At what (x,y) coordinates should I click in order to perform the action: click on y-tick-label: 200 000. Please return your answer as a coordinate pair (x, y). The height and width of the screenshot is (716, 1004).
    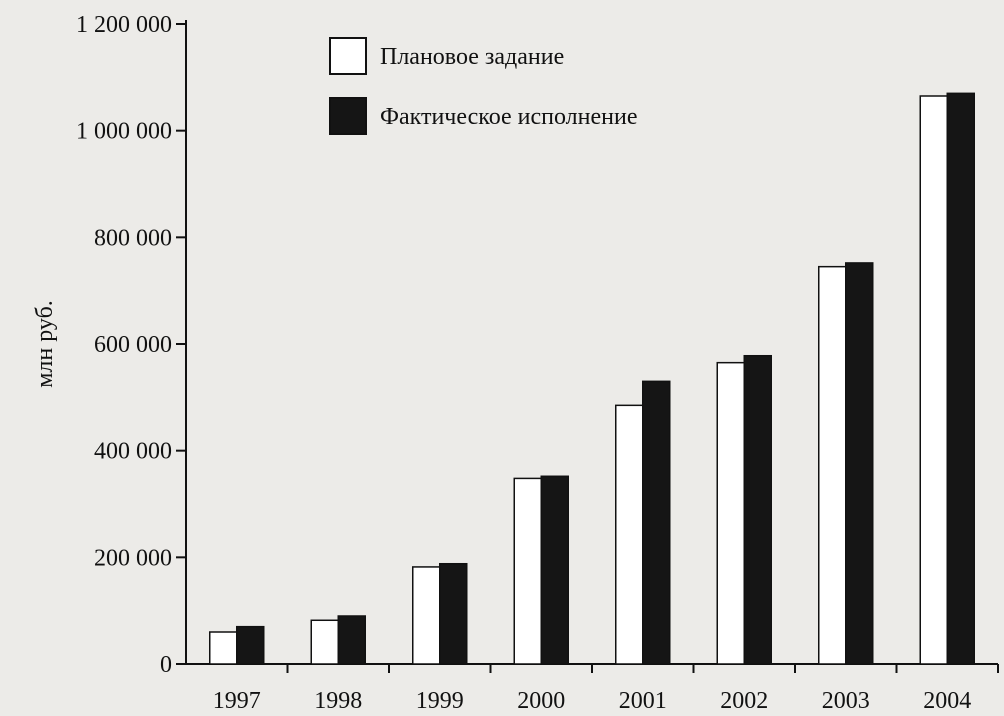
    Looking at the image, I should click on (133, 558).